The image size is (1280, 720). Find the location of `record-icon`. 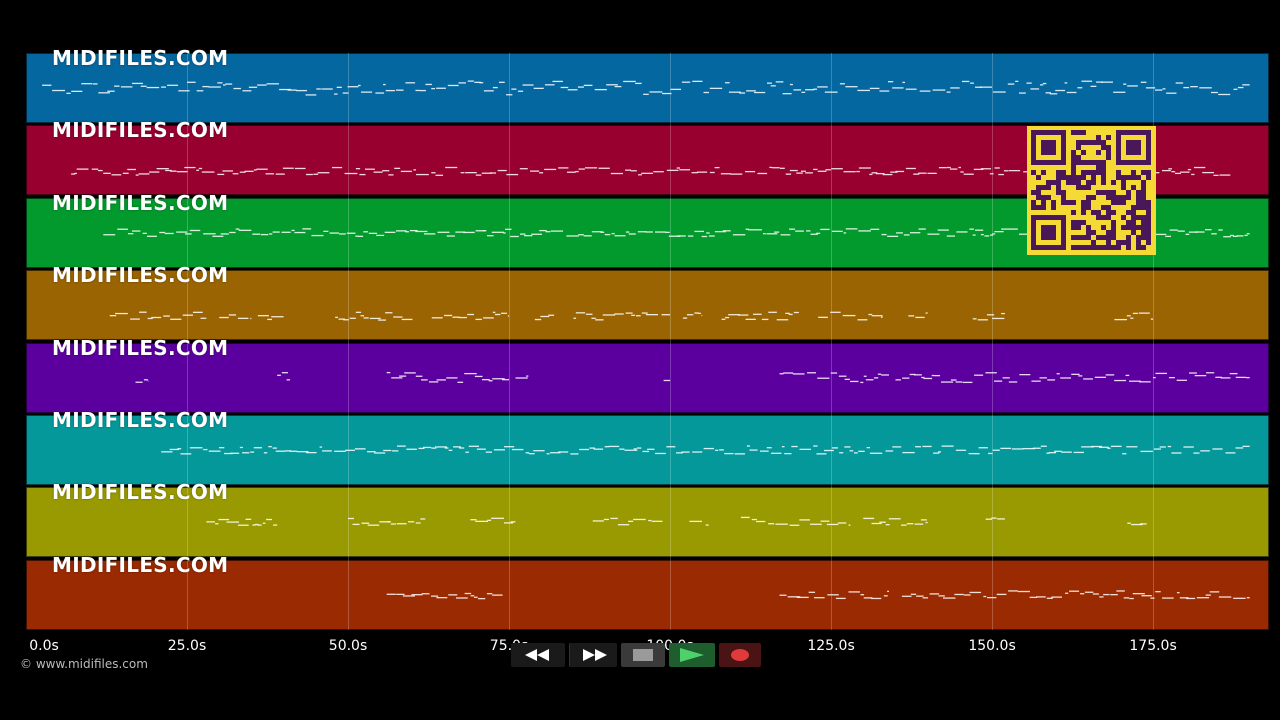

record-icon is located at coordinates (740, 655).